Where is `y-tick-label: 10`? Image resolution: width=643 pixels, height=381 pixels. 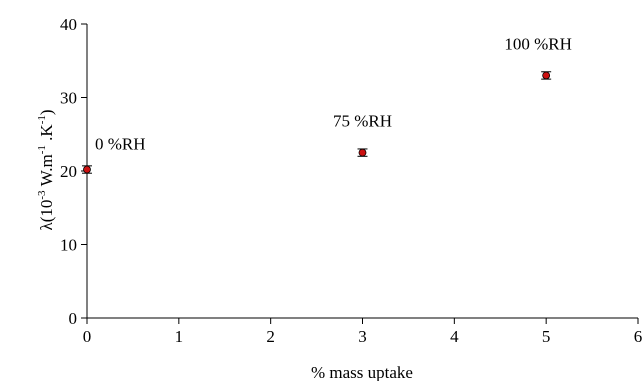
y-tick-label: 10 is located at coordinates (68, 245).